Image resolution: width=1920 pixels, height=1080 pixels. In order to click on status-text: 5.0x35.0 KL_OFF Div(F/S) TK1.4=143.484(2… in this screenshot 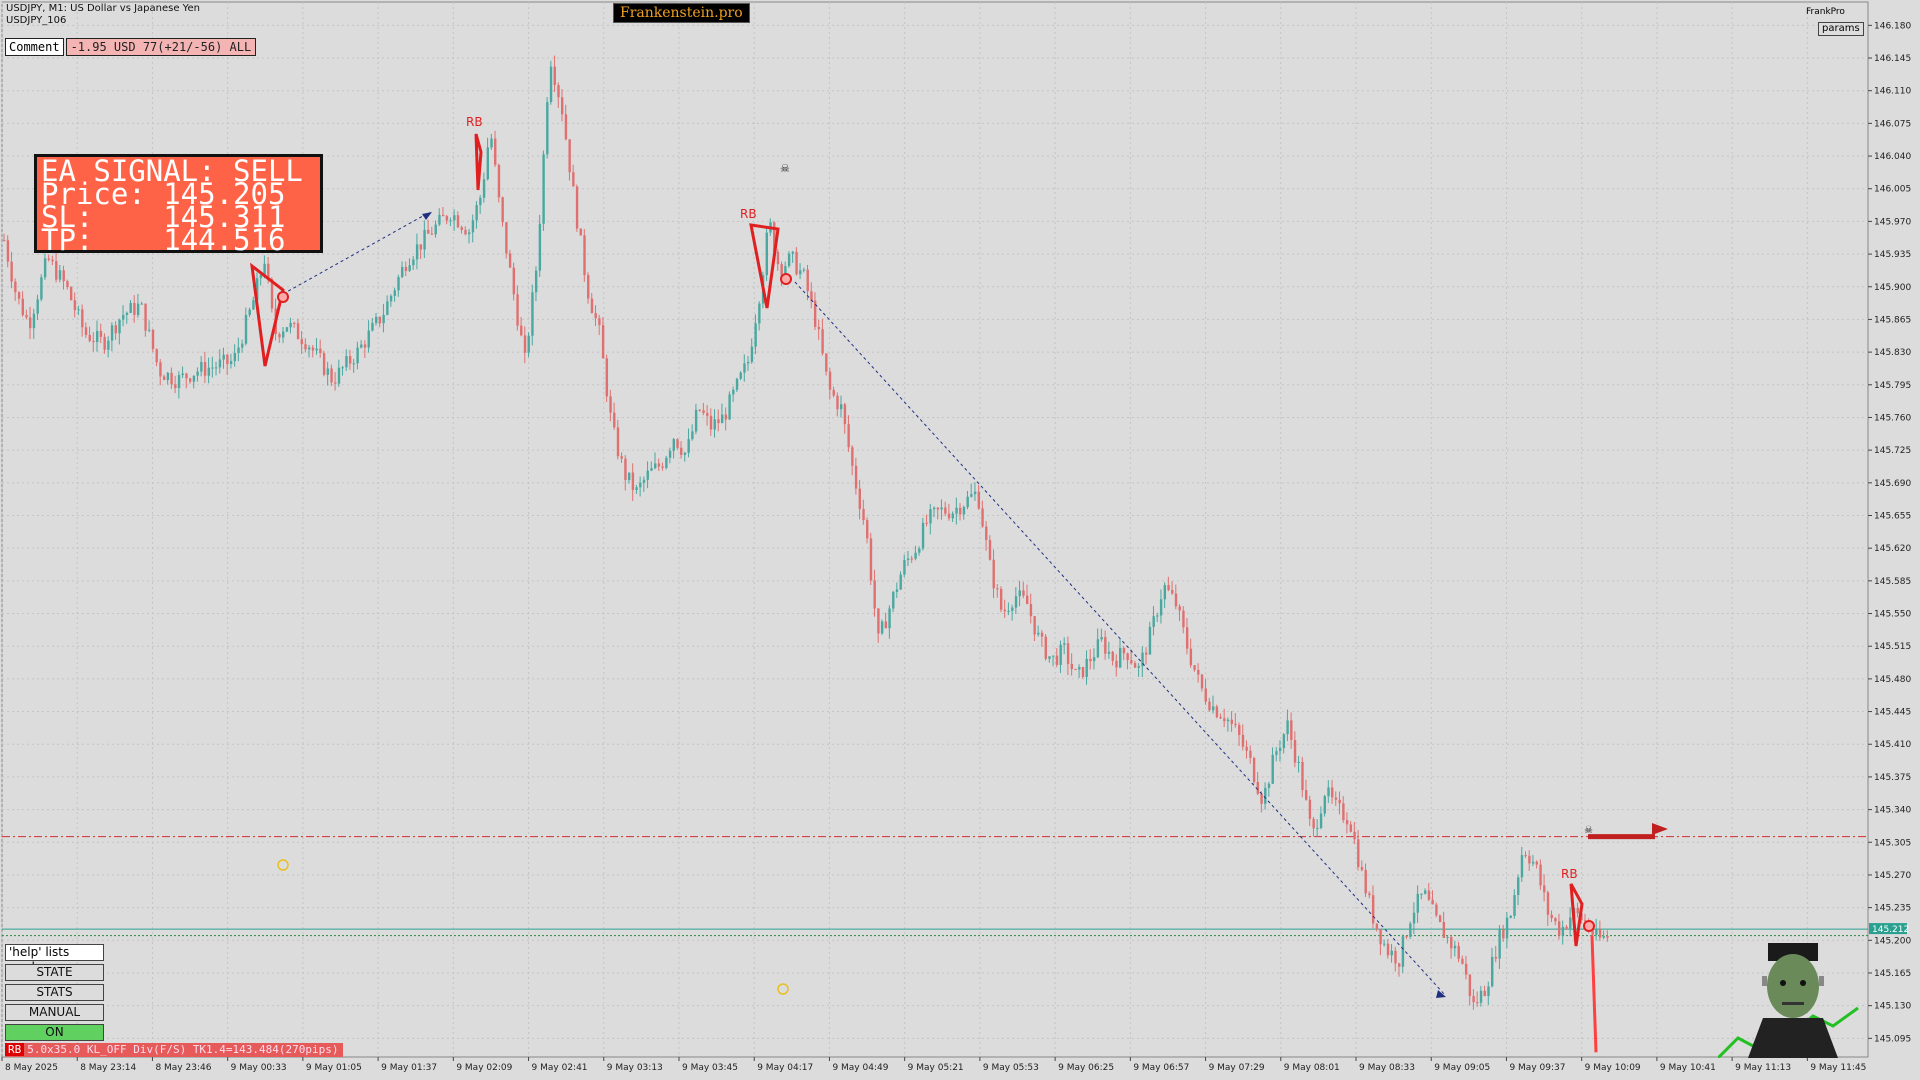, I will do `click(183, 1049)`.